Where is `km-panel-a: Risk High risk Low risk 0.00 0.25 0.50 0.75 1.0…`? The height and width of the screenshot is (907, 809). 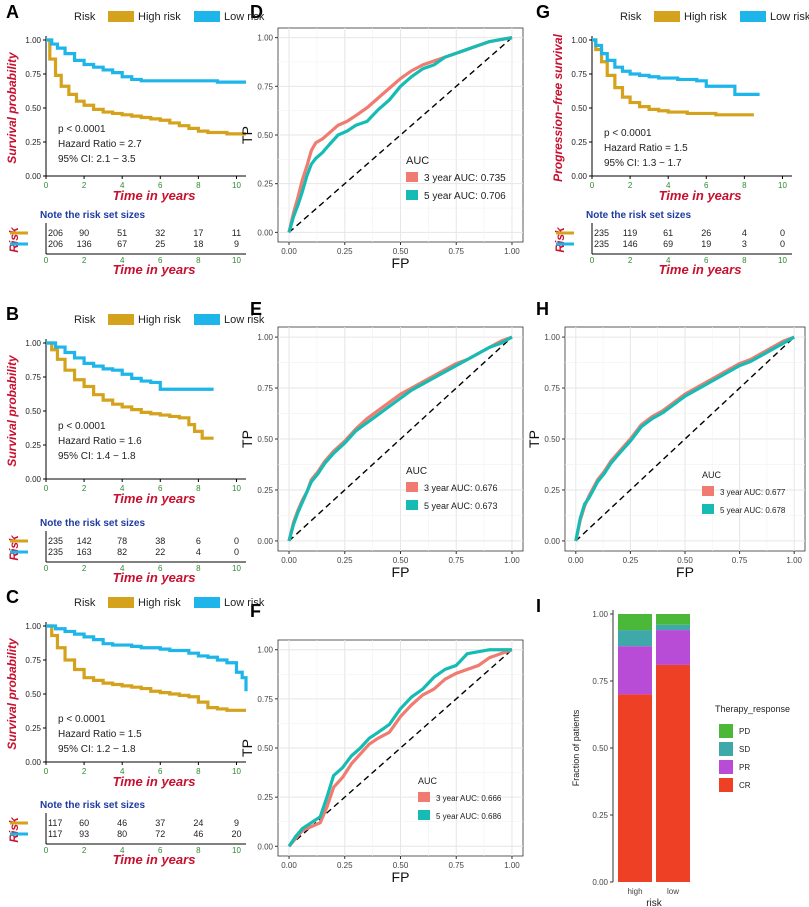
km-panel-a: Risk High risk Low risk 0.00 0.25 0.50 0.75 1.0… is located at coordinates (135, 144).